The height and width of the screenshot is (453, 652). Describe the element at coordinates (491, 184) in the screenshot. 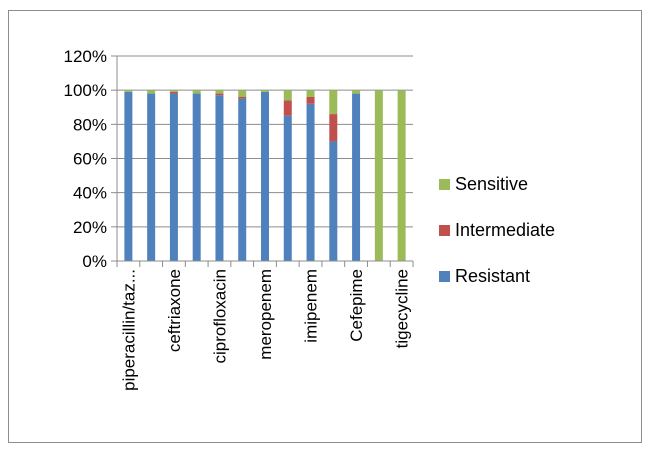

I see `legend-label-sensitive: Sensitive` at that location.